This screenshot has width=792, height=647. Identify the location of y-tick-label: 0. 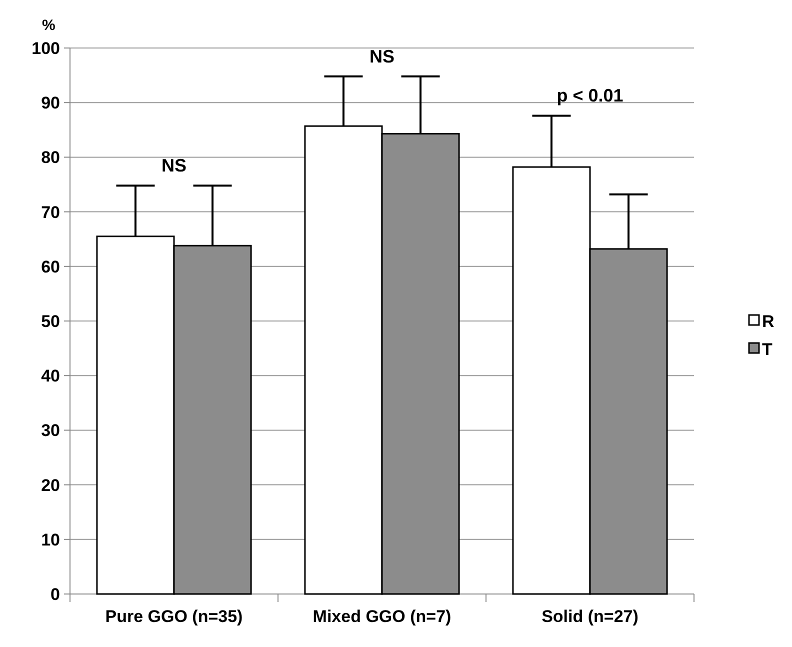
(55, 594).